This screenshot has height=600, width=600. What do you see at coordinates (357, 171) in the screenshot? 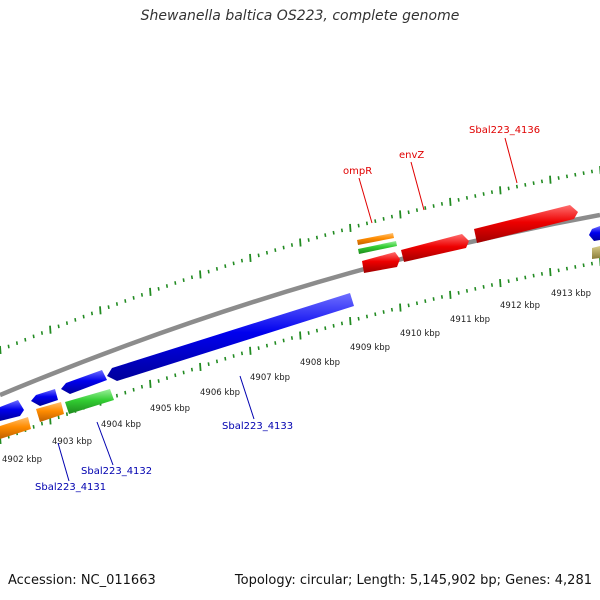
I see `gene-label-ompR: ompR` at bounding box center [357, 171].